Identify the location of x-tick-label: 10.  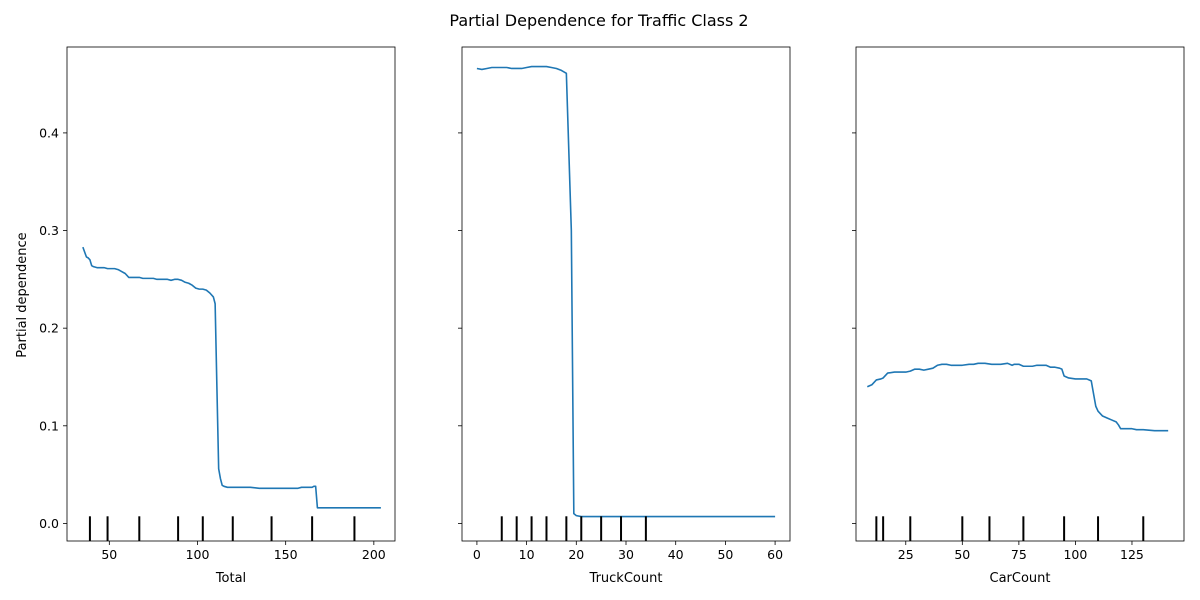
(527, 554).